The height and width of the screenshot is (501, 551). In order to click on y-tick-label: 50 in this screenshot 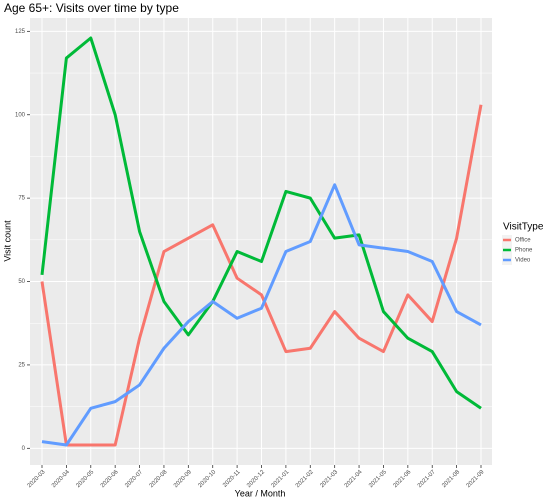, I will do `click(21, 282)`.